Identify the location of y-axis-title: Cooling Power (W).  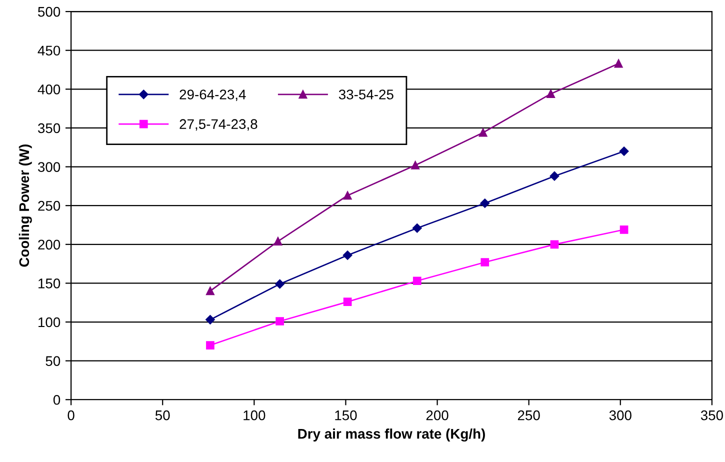
(25, 205).